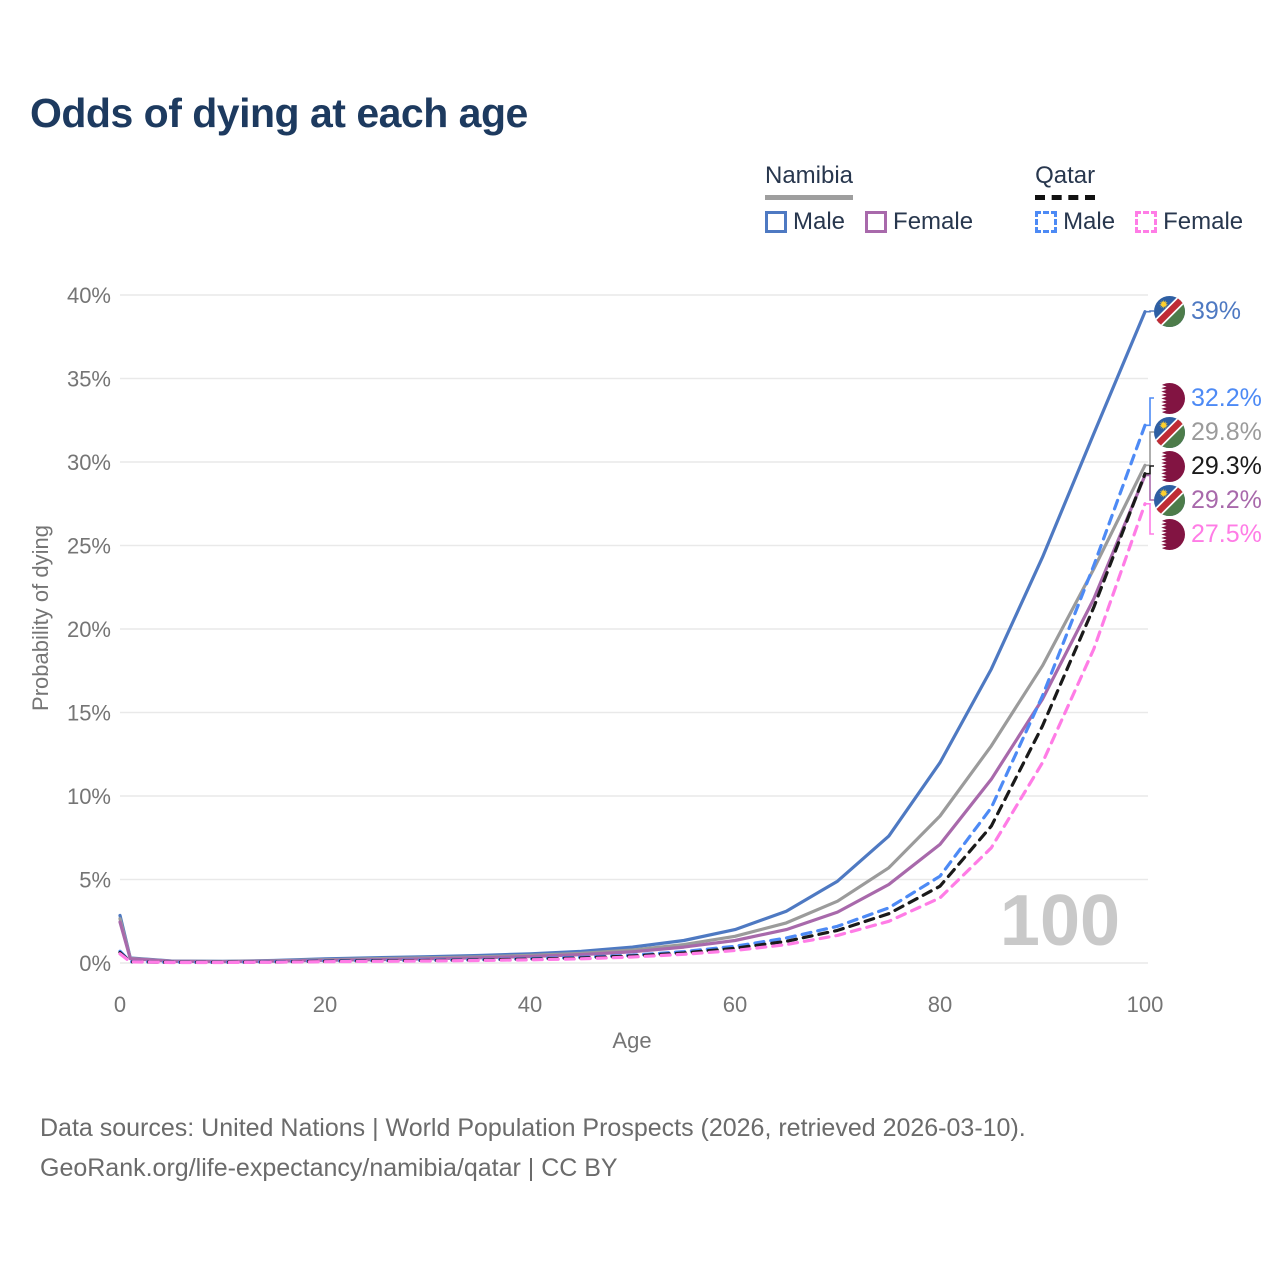 Image resolution: width=1280 pixels, height=1280 pixels. Describe the element at coordinates (1150, 311) in the screenshot. I see `leader-line-namibia-male` at that location.